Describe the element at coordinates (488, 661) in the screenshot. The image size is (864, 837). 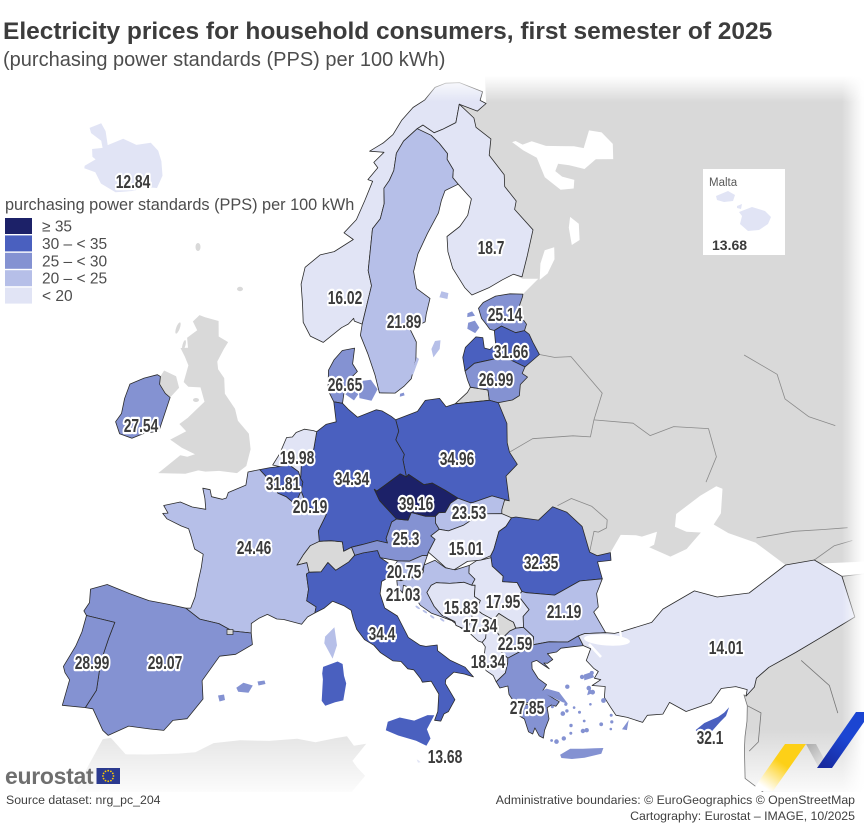
I see `svg-text: 18.34` at that location.